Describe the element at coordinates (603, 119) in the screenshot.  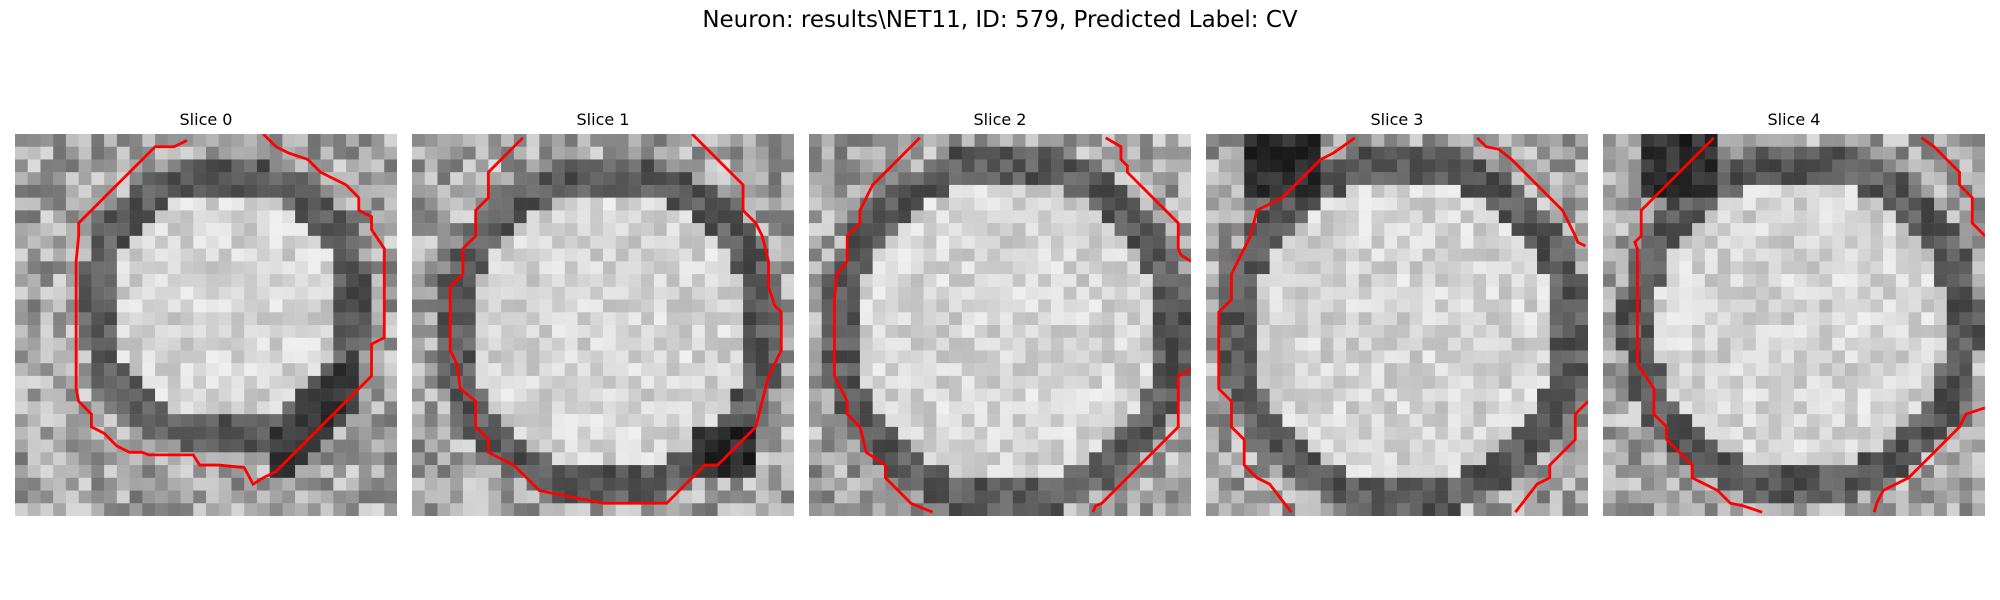
I see `slice-title: Slice 1` at that location.